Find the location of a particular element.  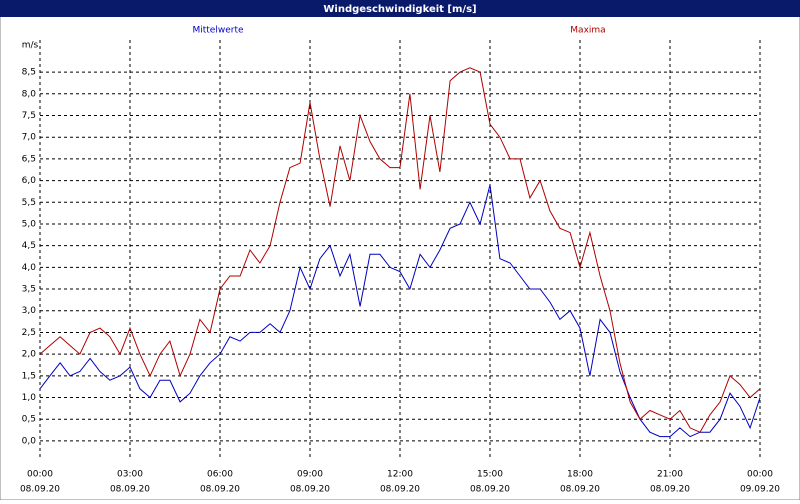

y-tick-label: 8,5 is located at coordinates (29, 73).